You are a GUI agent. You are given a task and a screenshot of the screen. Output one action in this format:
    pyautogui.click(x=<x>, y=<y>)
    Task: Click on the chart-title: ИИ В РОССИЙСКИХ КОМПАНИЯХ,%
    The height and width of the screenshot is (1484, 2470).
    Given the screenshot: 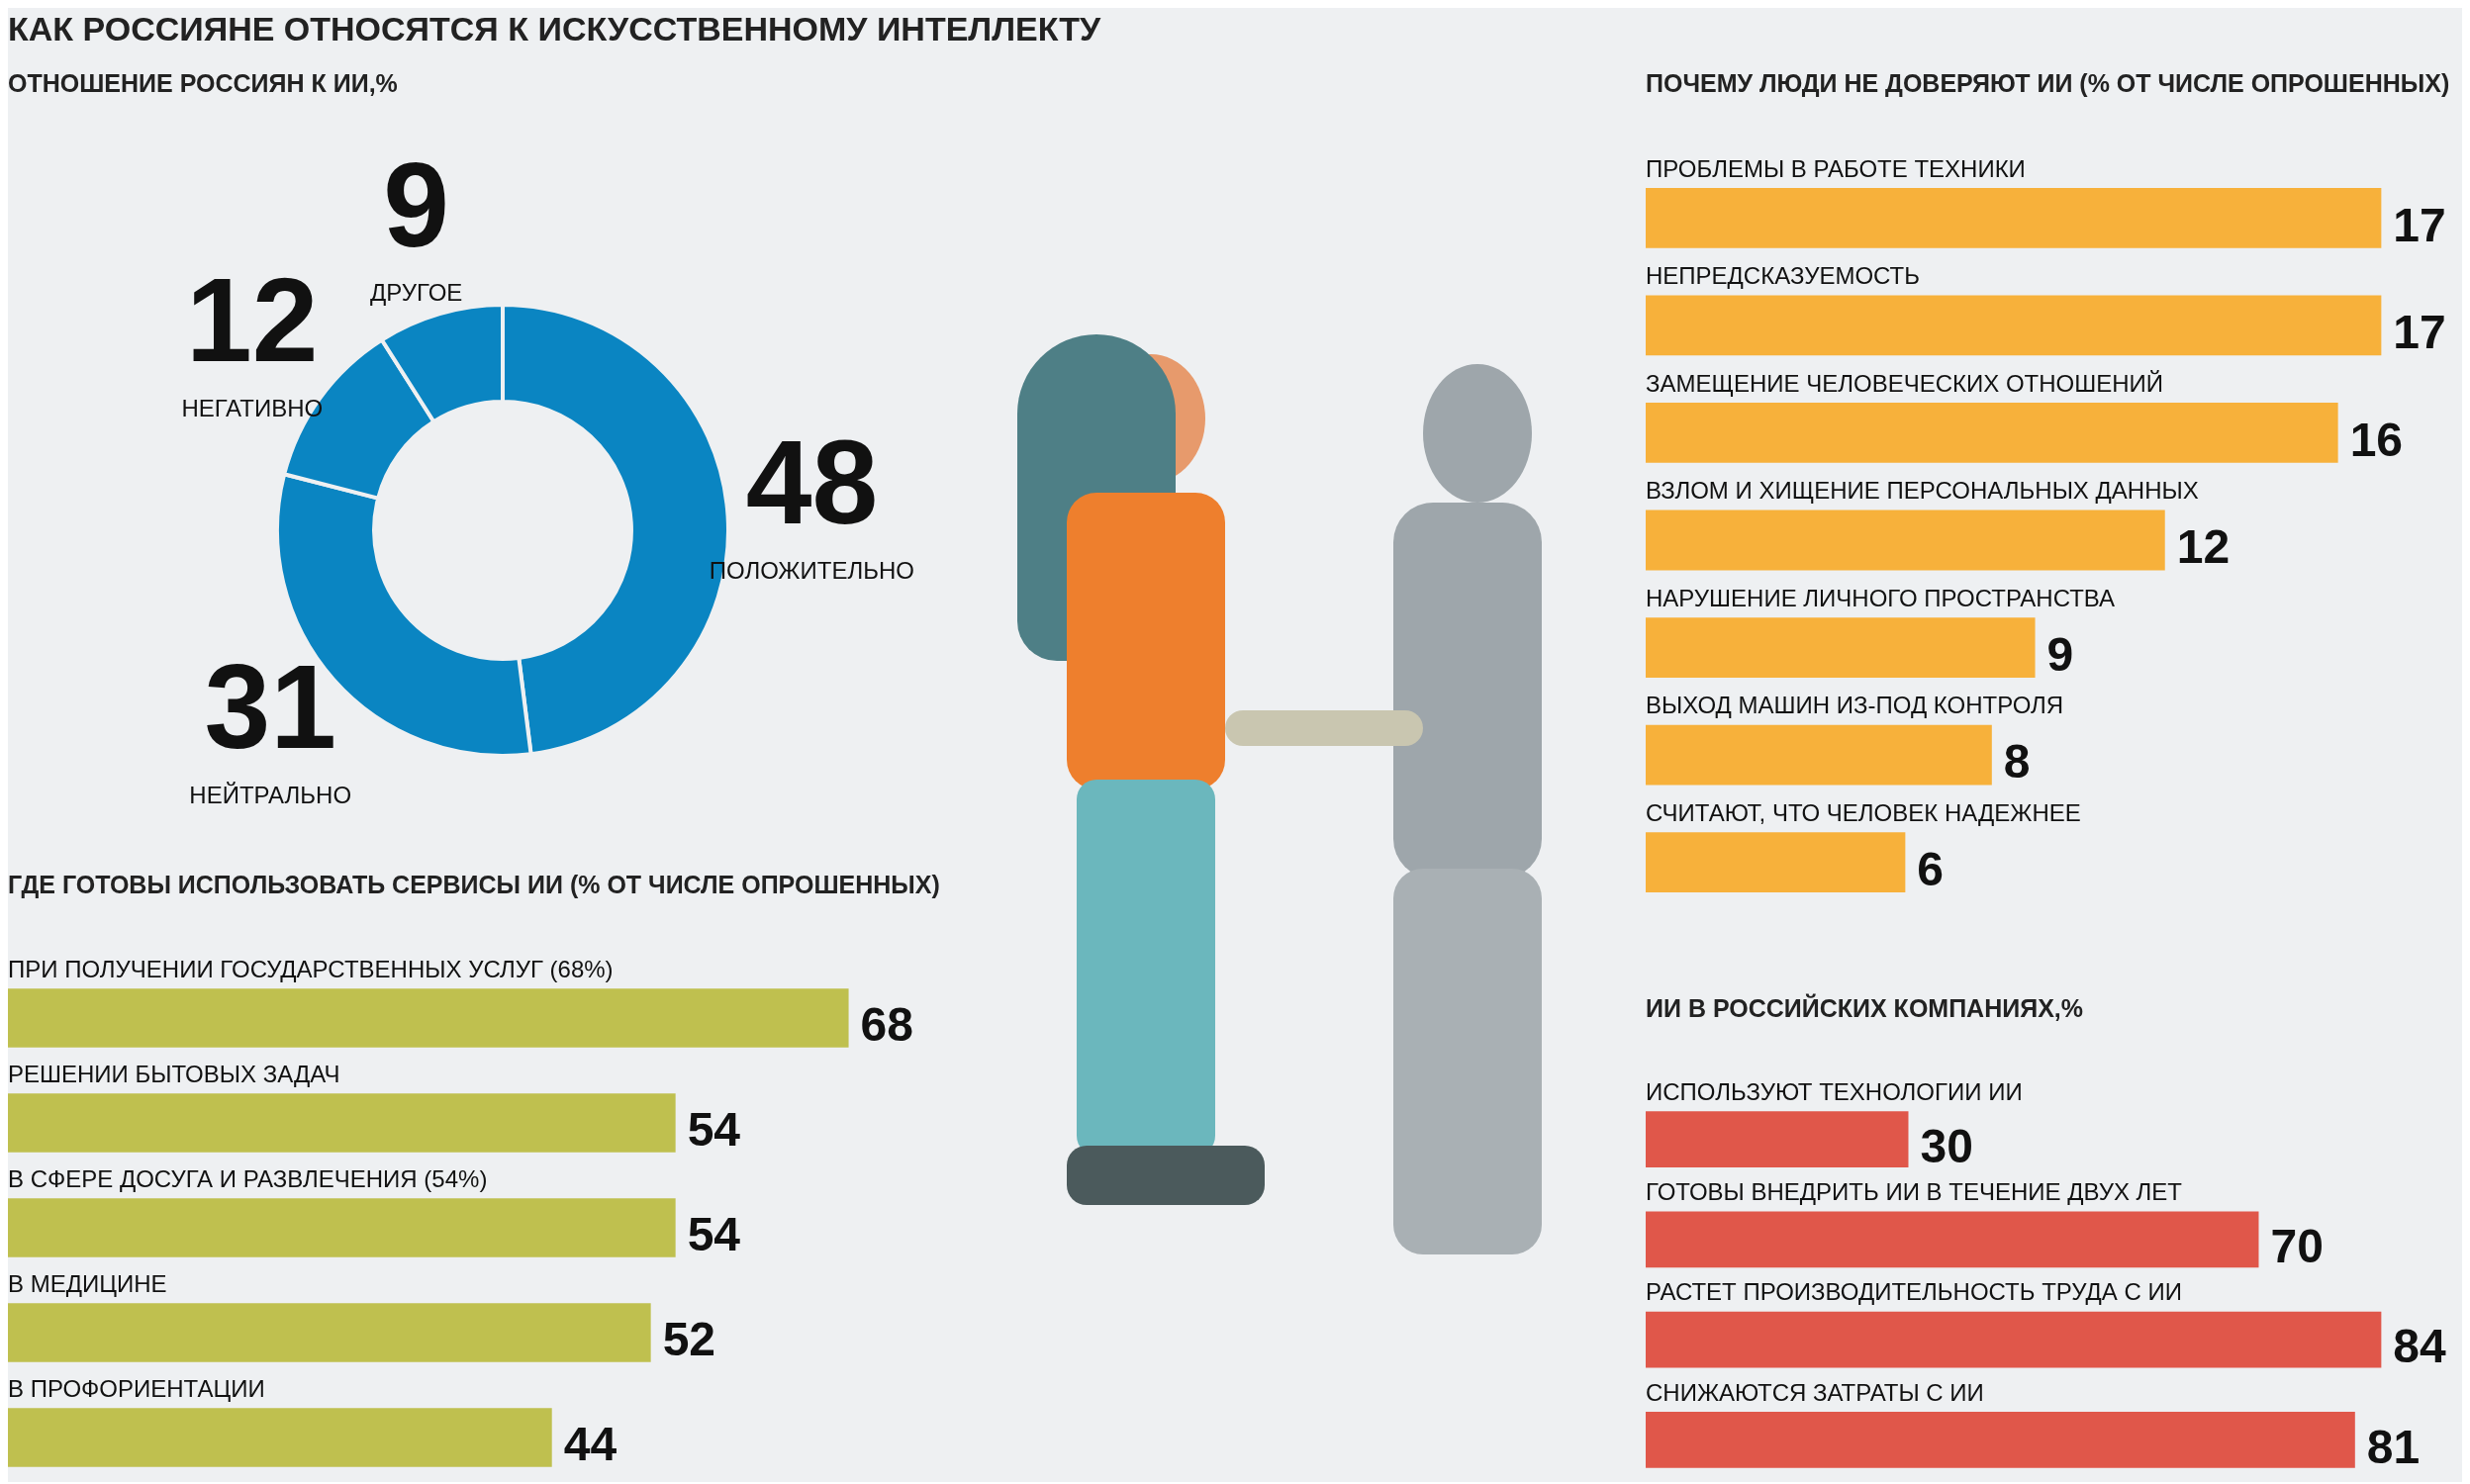 What is the action you would take?
    pyautogui.click(x=1867, y=1021)
    